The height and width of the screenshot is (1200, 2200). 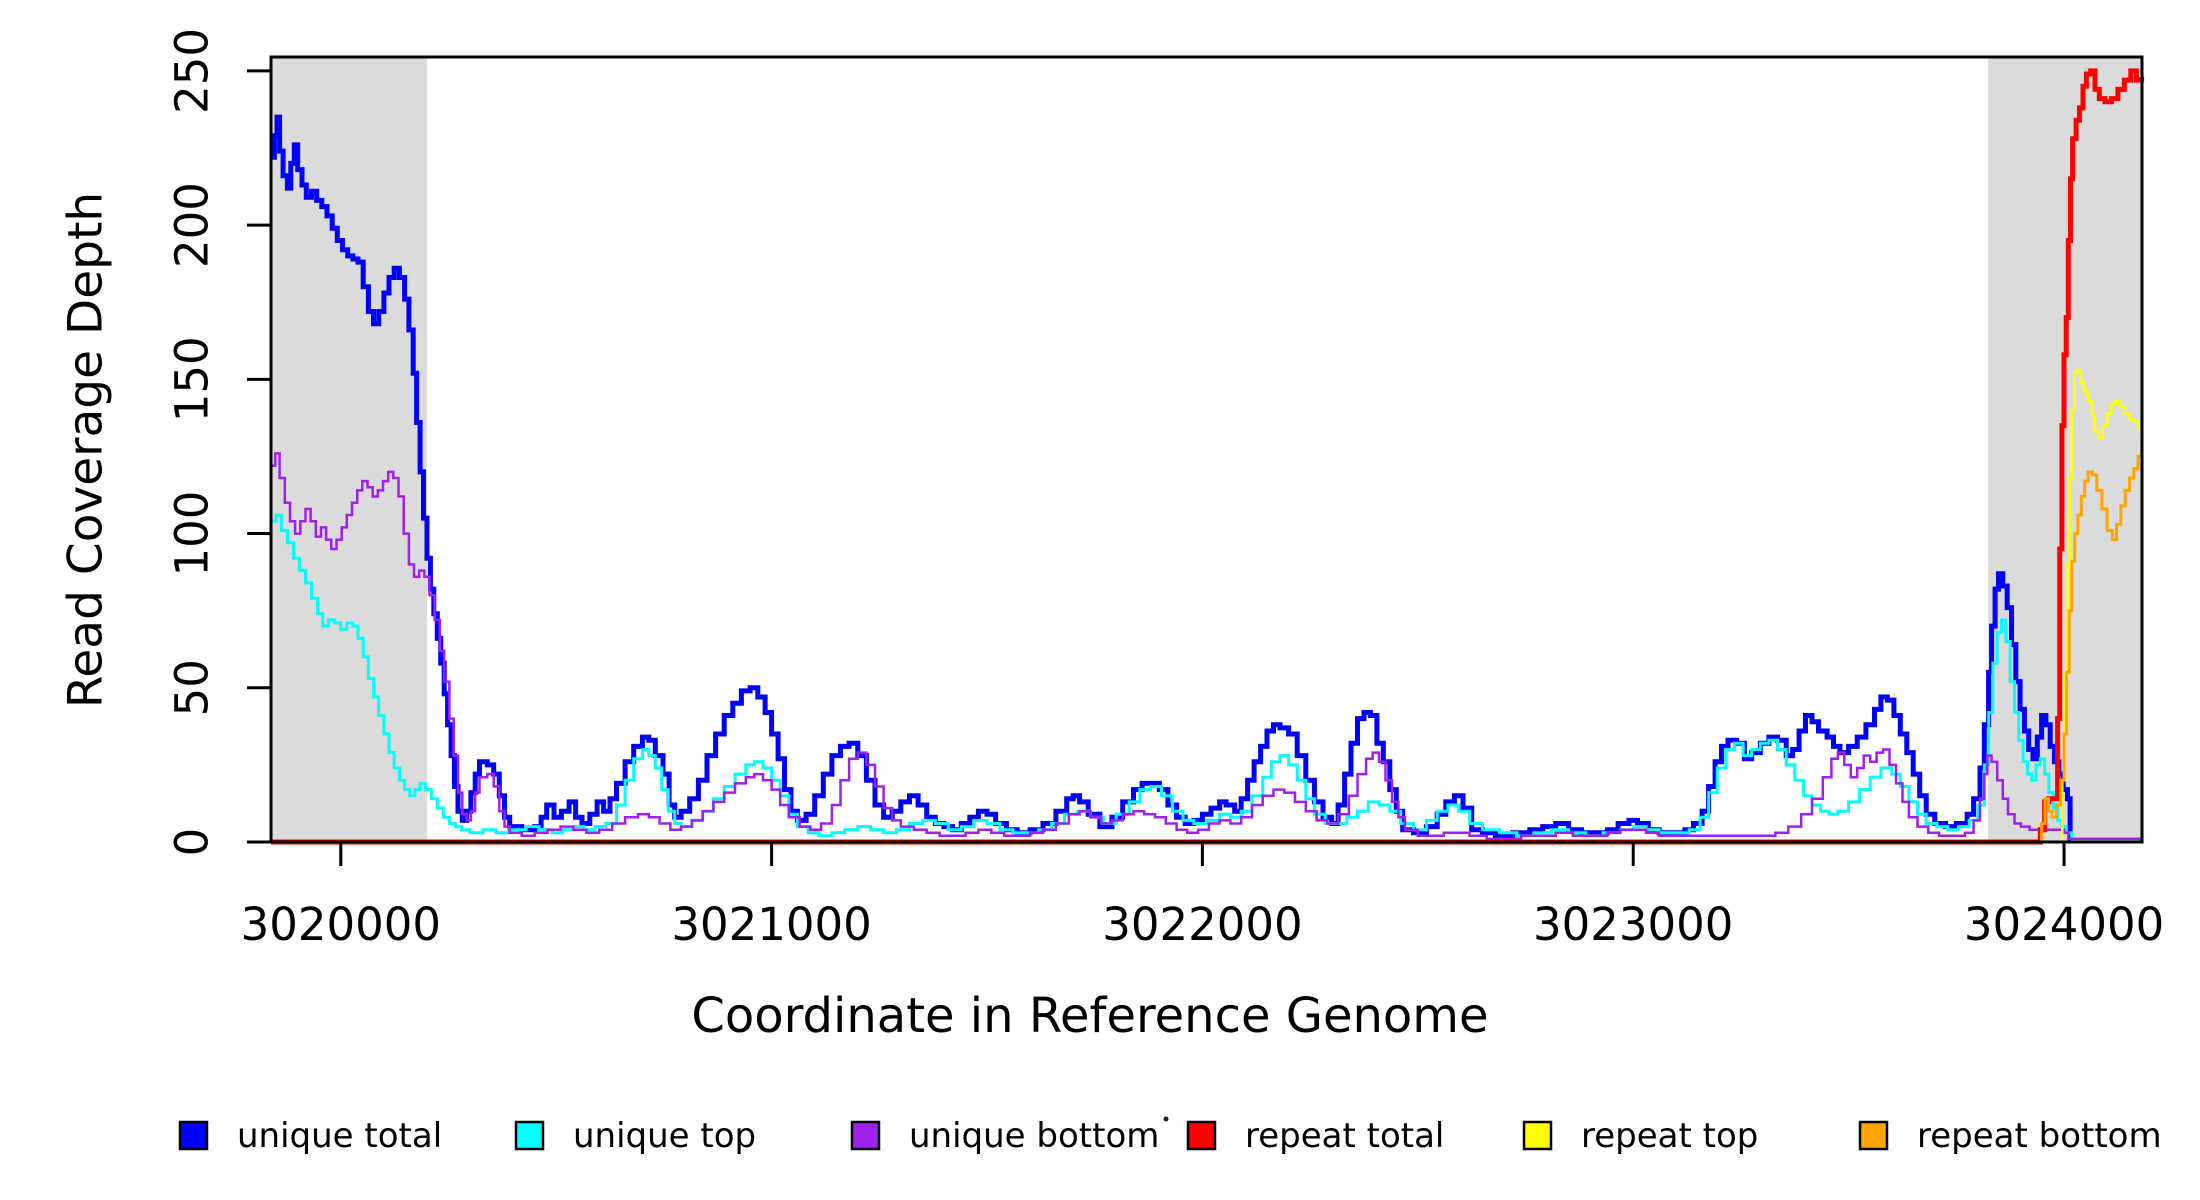 What do you see at coordinates (192, 379) in the screenshot?
I see `y-tick-label: 150` at bounding box center [192, 379].